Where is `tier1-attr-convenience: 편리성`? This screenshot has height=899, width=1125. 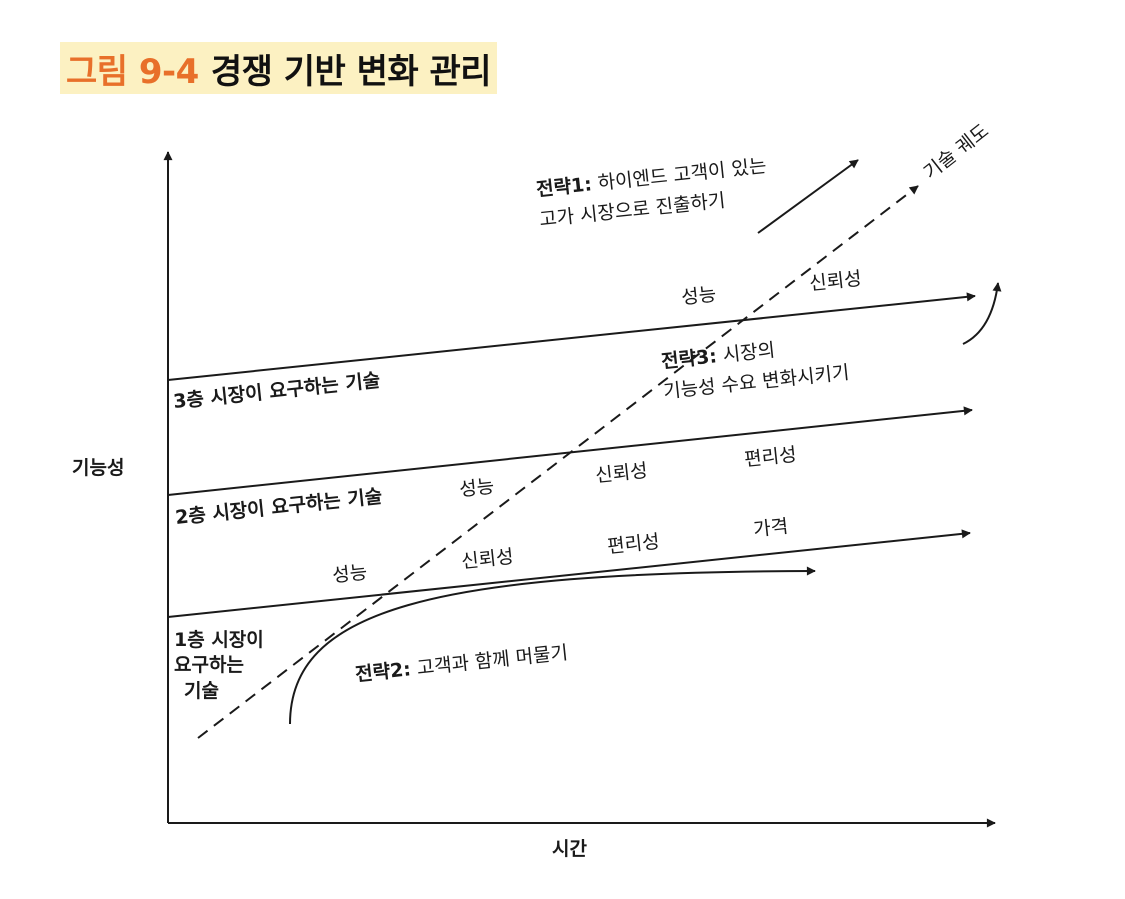
tier1-attr-convenience: 편리성 is located at coordinates (633, 544).